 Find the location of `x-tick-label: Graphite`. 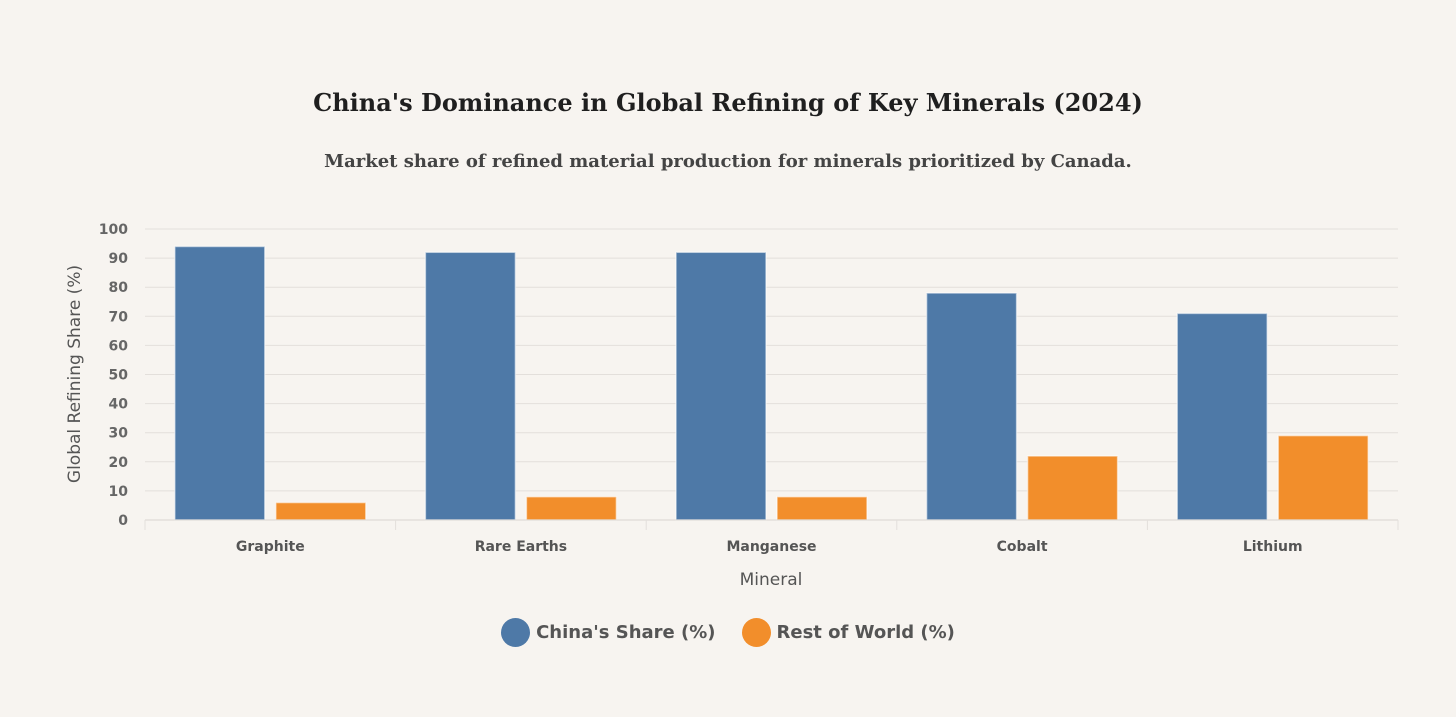

x-tick-label: Graphite is located at coordinates (270, 547).